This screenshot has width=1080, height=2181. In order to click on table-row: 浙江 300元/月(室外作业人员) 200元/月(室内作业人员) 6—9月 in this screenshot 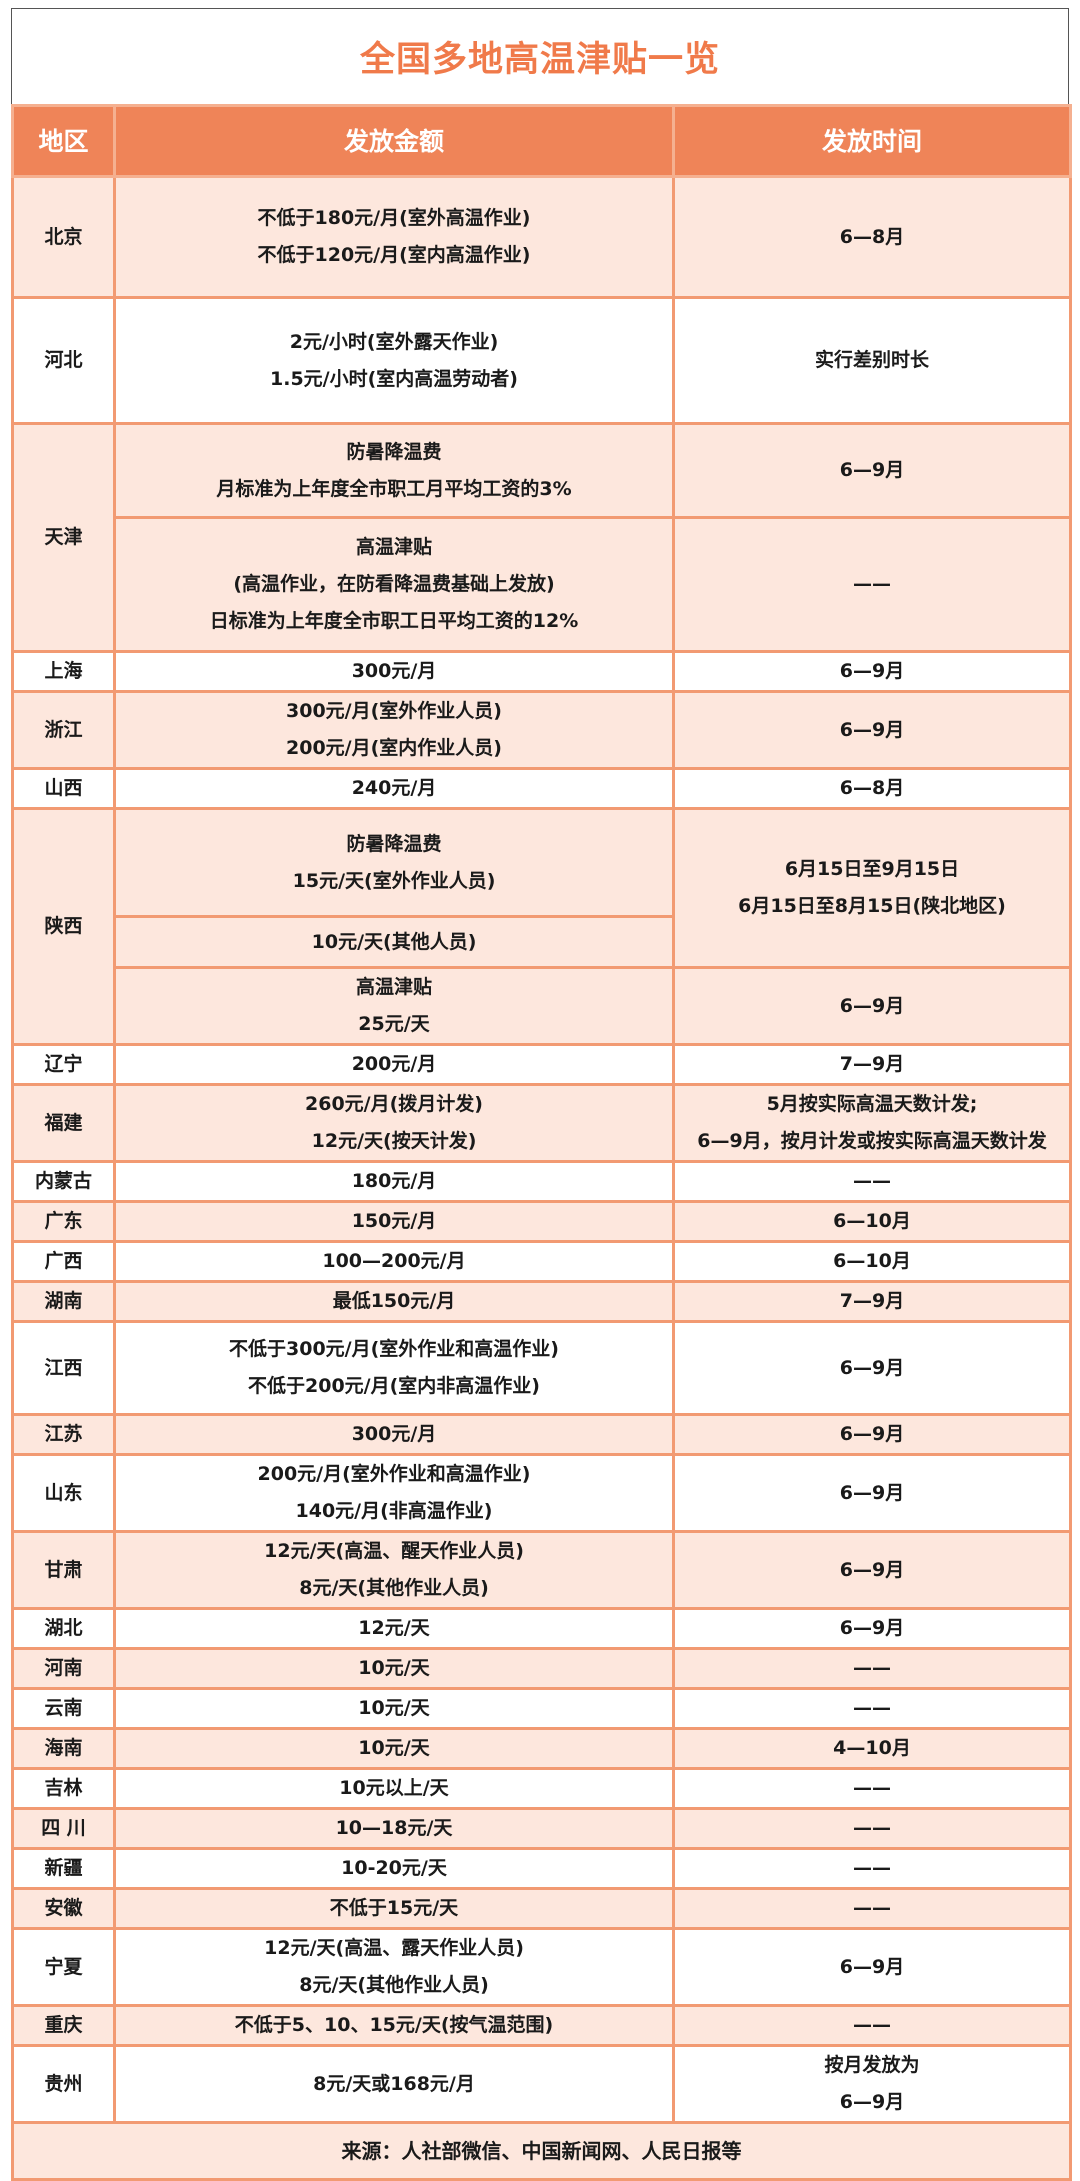, I will do `click(541, 730)`.